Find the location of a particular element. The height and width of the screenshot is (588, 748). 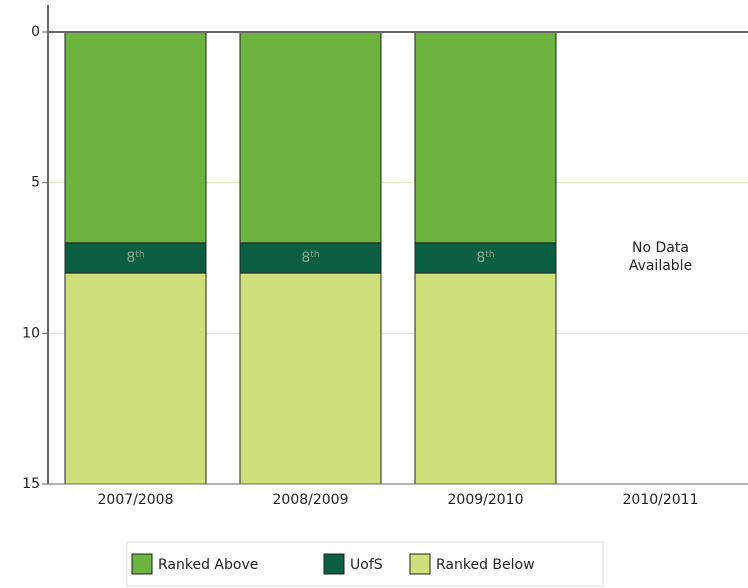

x-tick-label: 2010/2011 is located at coordinates (661, 500).